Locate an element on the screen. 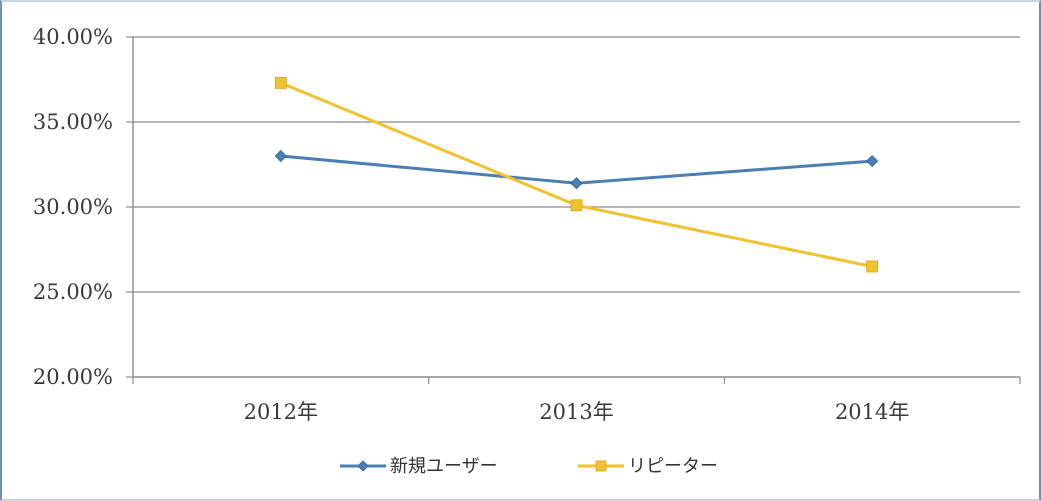 The width and height of the screenshot is (1041, 501). x-tick-label: 2012年 is located at coordinates (281, 412).